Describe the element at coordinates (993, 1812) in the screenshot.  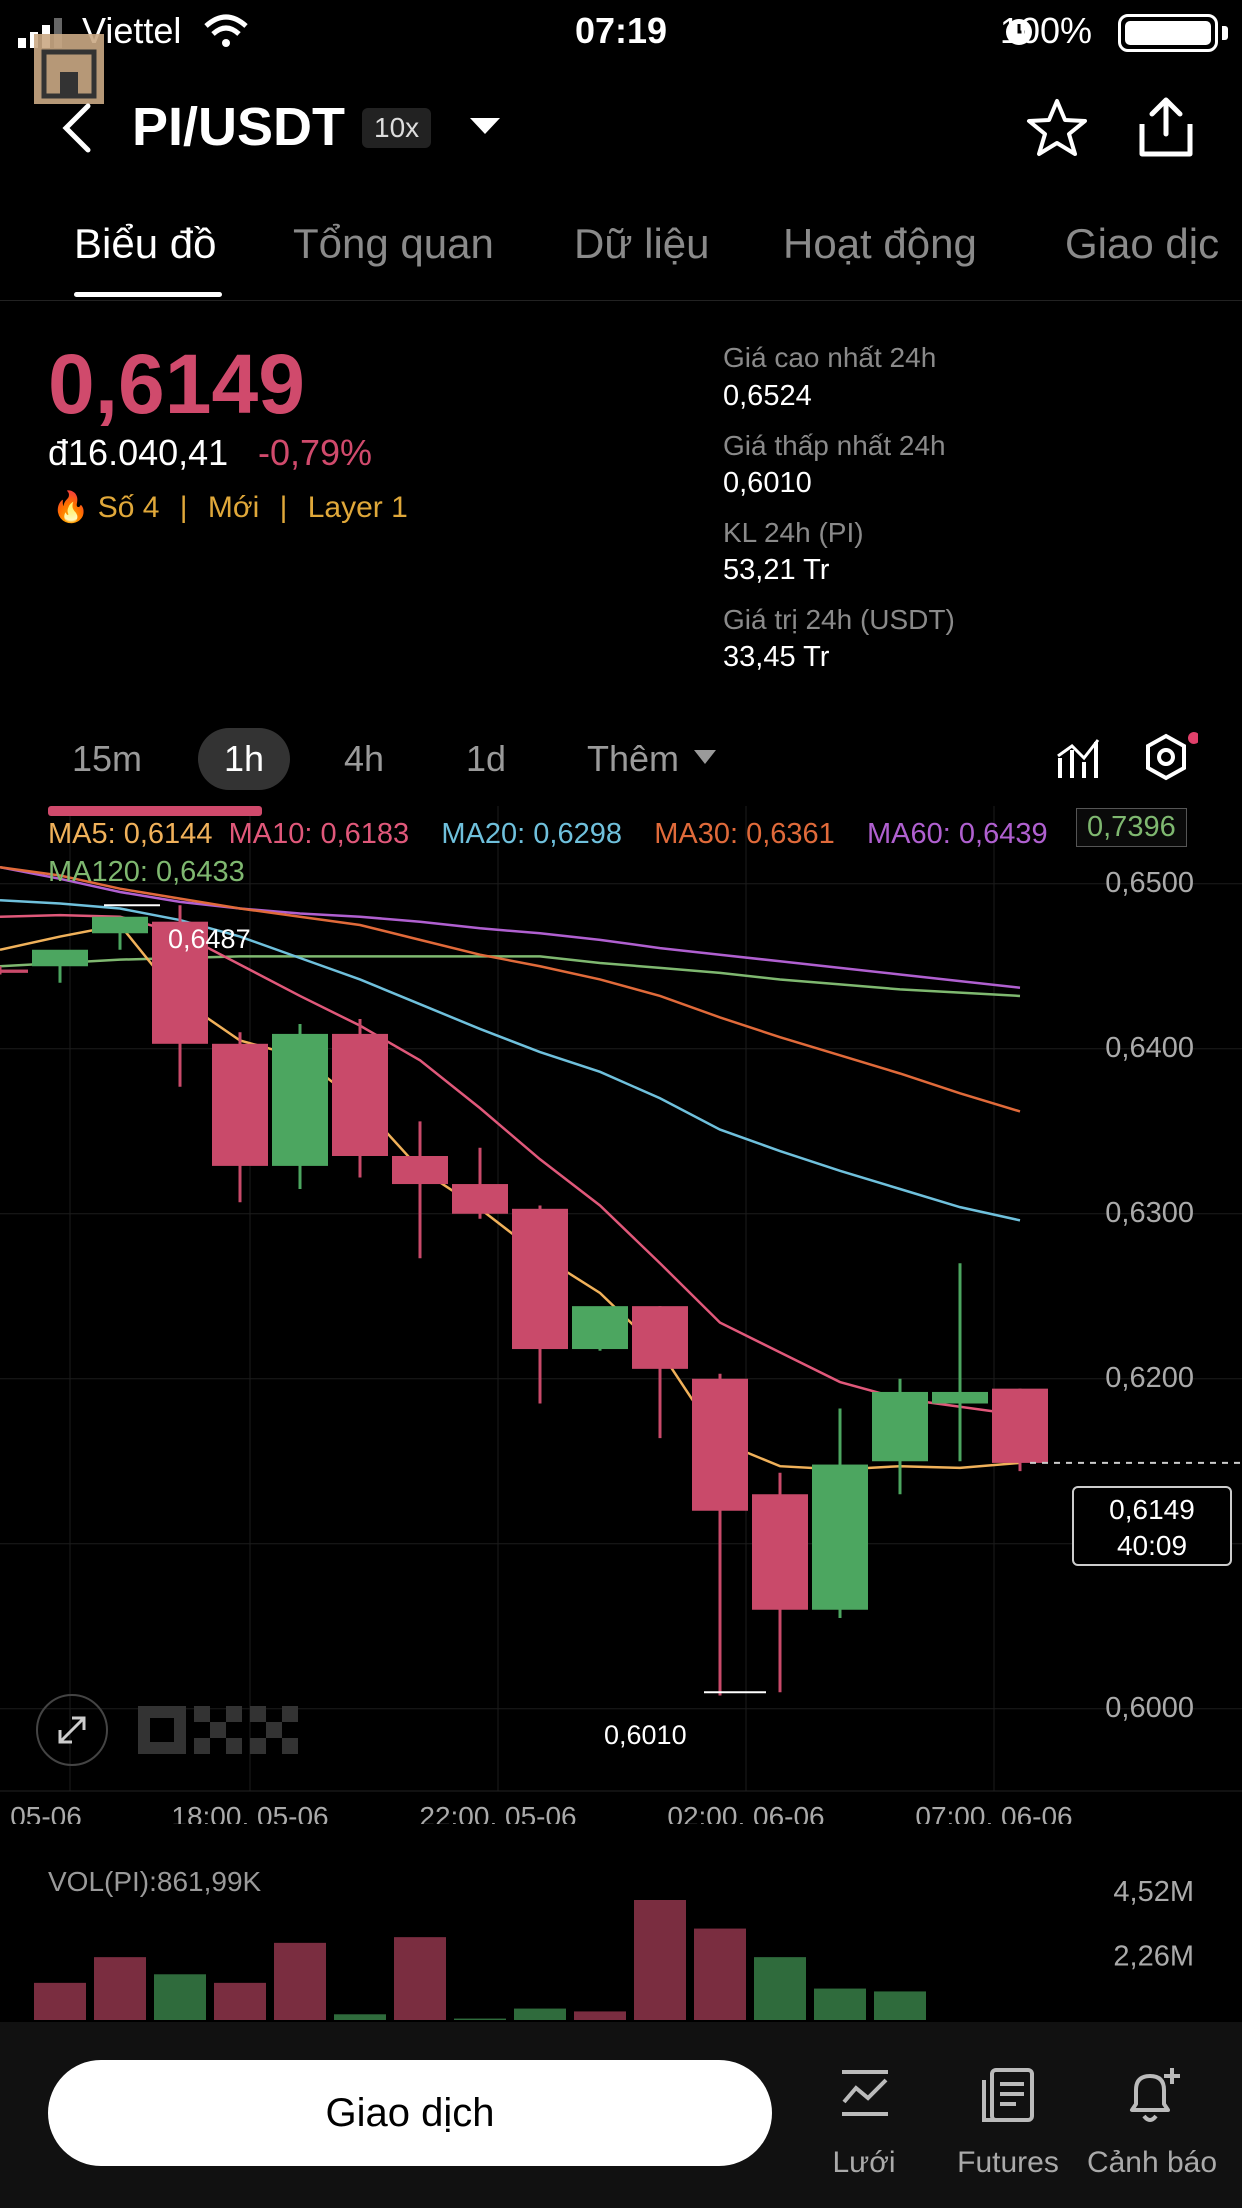
I see `x-tick-label: 07:00, 06-06` at that location.